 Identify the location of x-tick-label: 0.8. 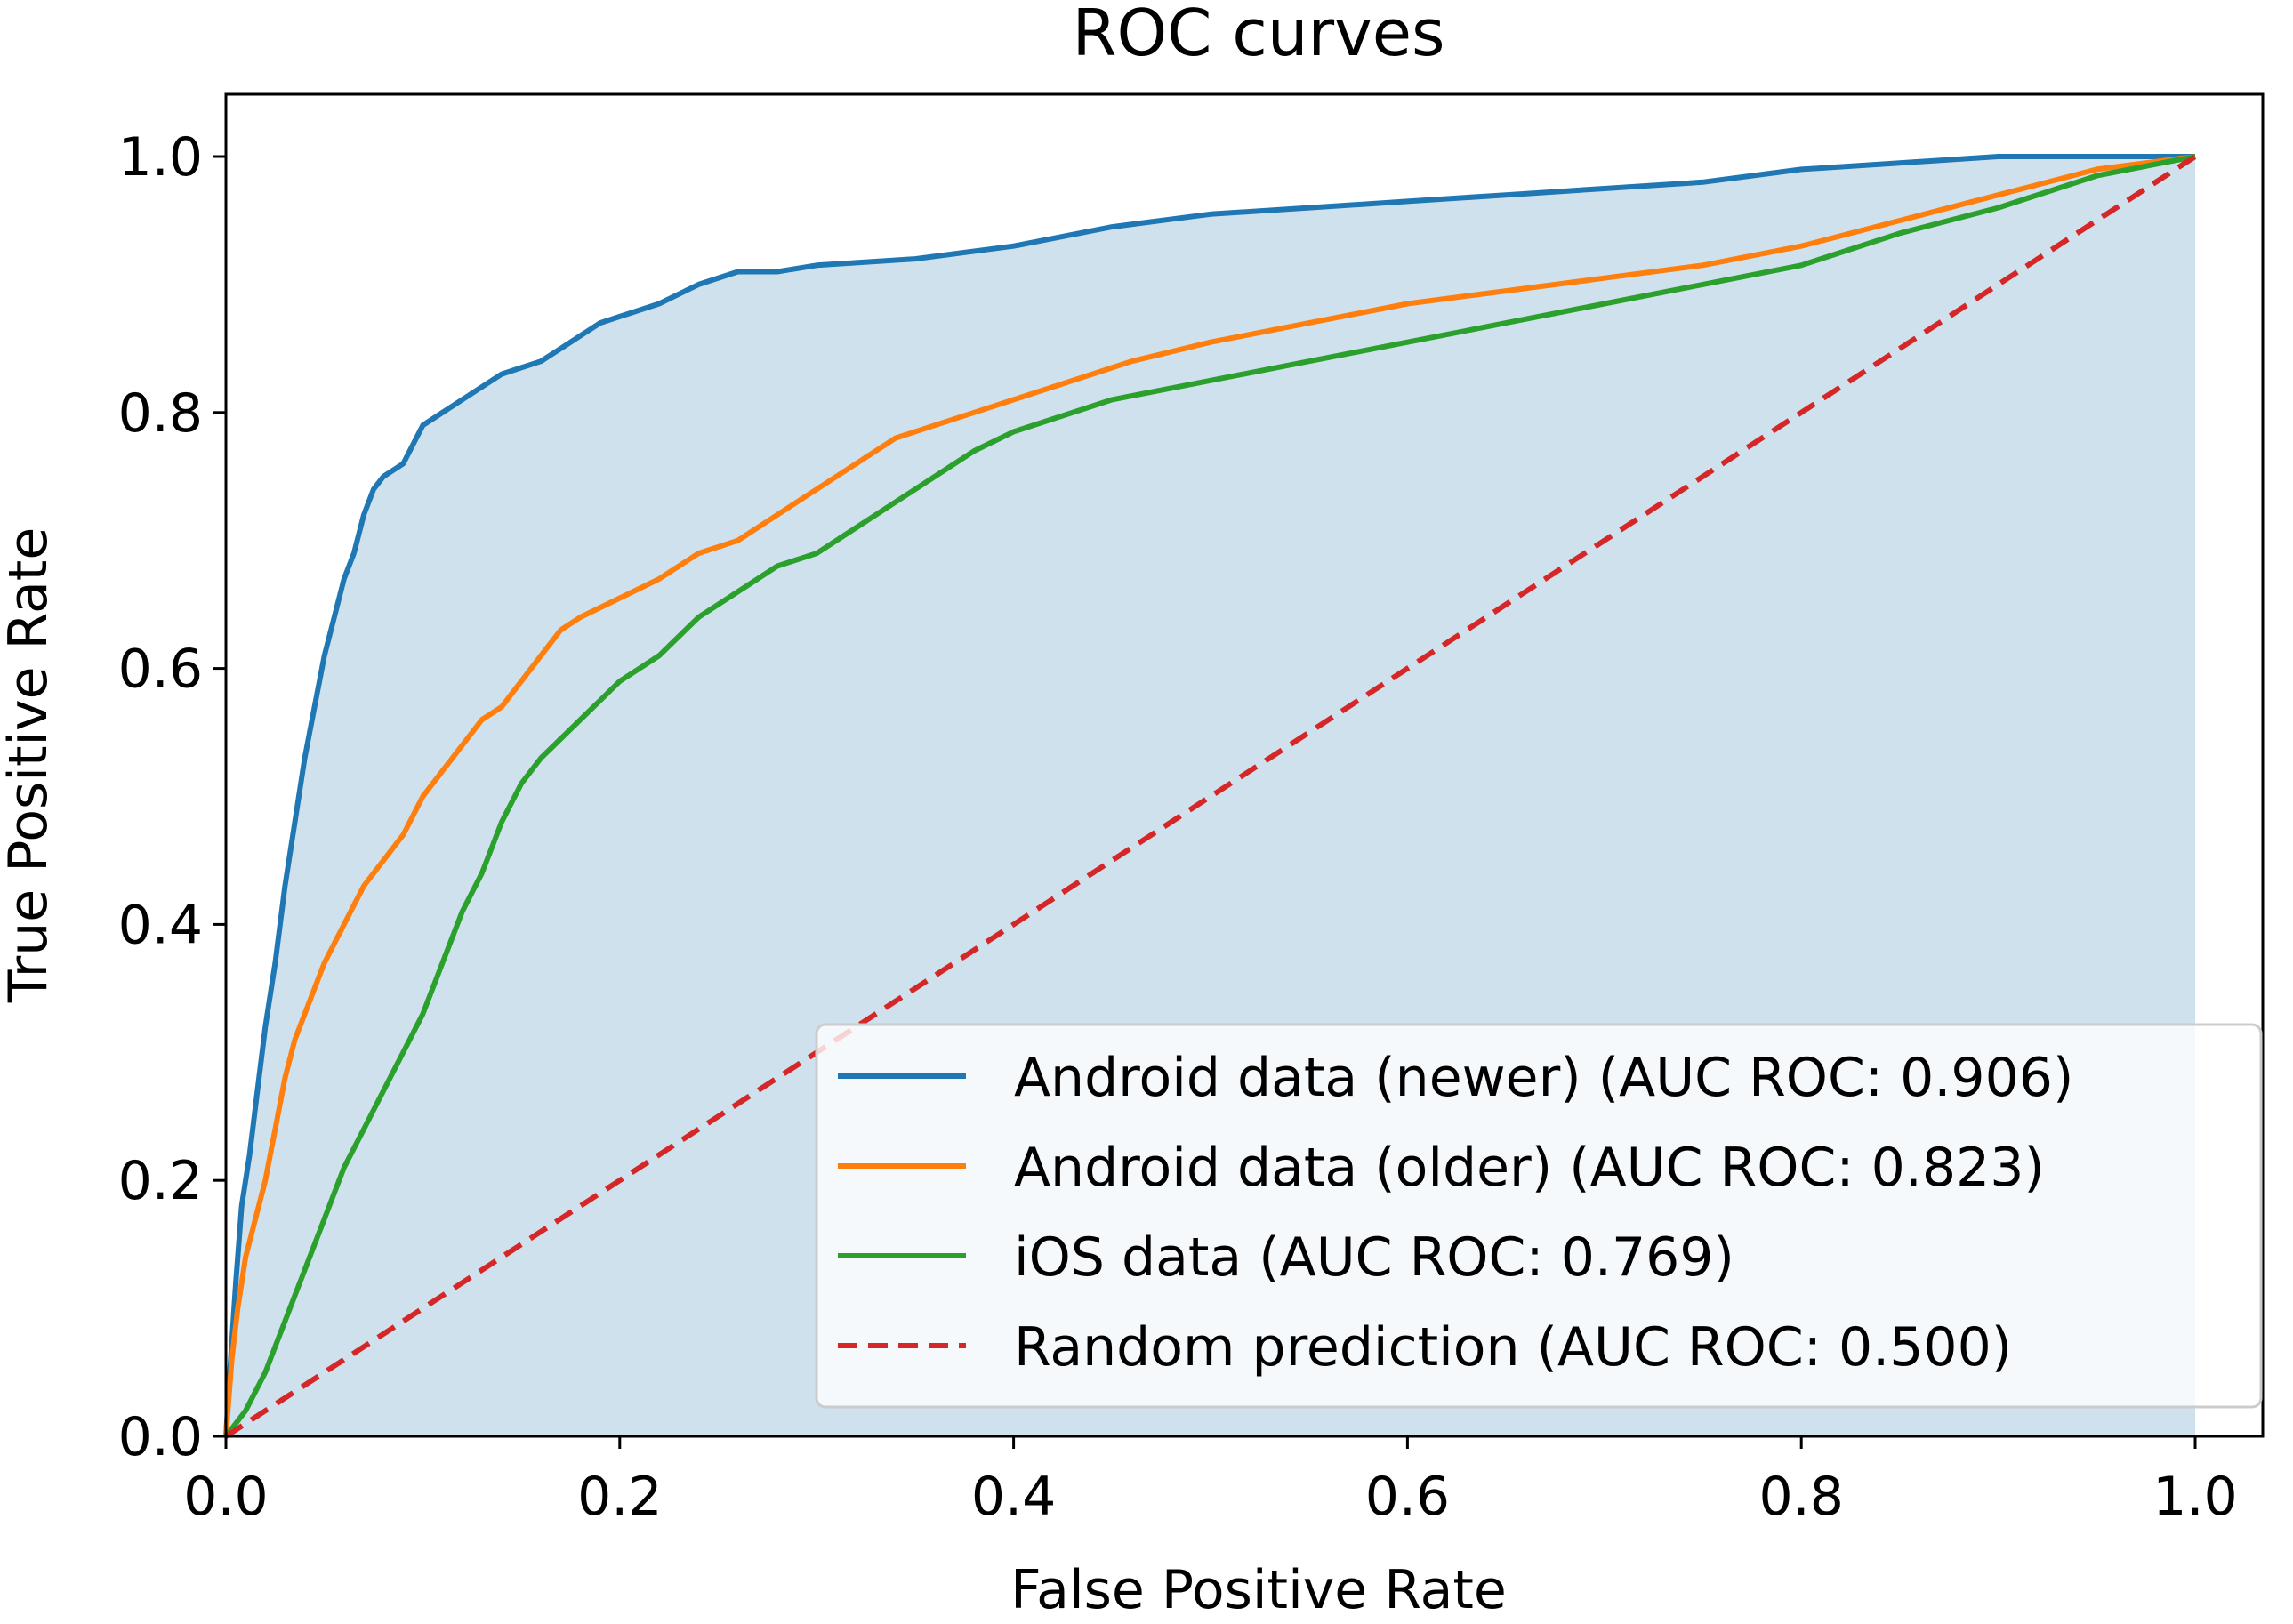
(1801, 1497).